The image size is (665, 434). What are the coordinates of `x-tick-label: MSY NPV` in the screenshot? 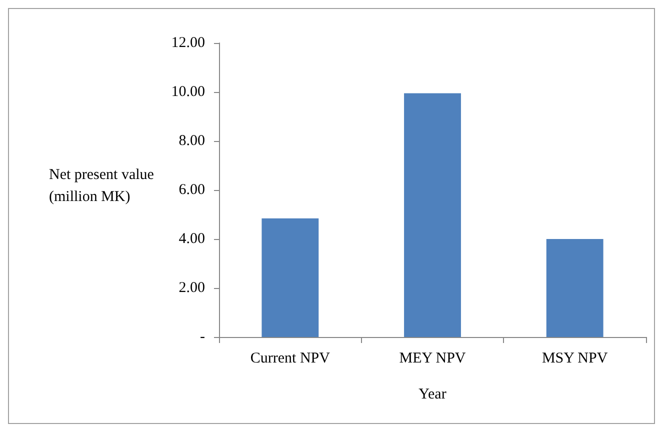 It's located at (575, 358).